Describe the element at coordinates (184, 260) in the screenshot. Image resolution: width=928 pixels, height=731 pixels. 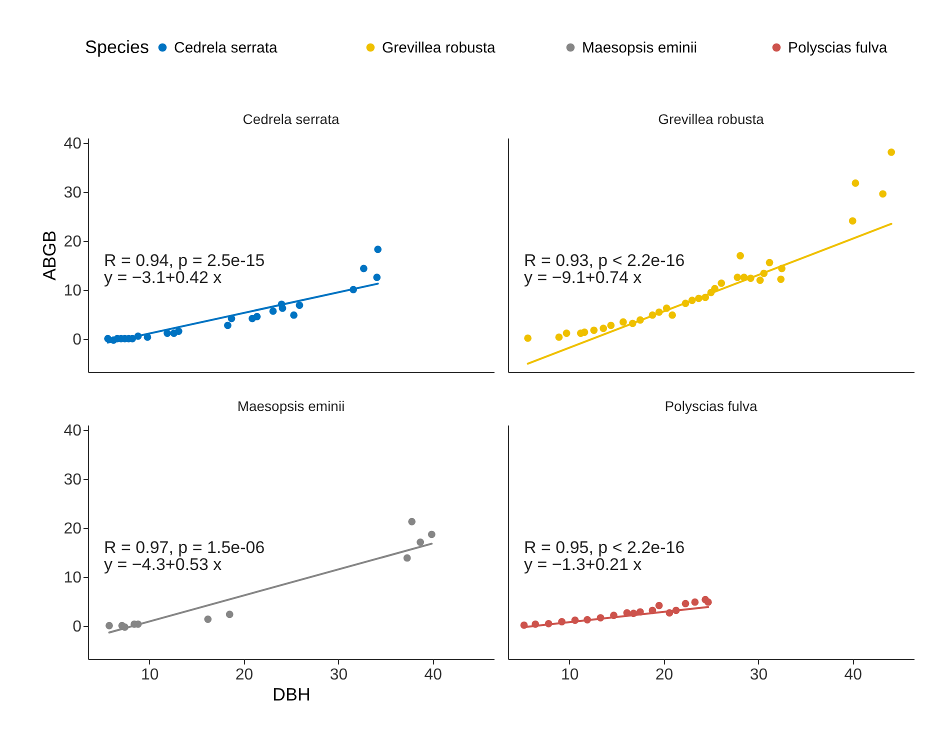
I see `annotation: R = 0.94, p = 2.5e-15` at that location.